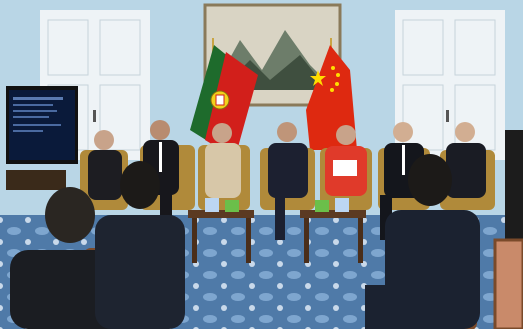 This screenshot has width=523, height=329. Describe the element at coordinates (450, 85) in the screenshot. I see `right-door` at that location.